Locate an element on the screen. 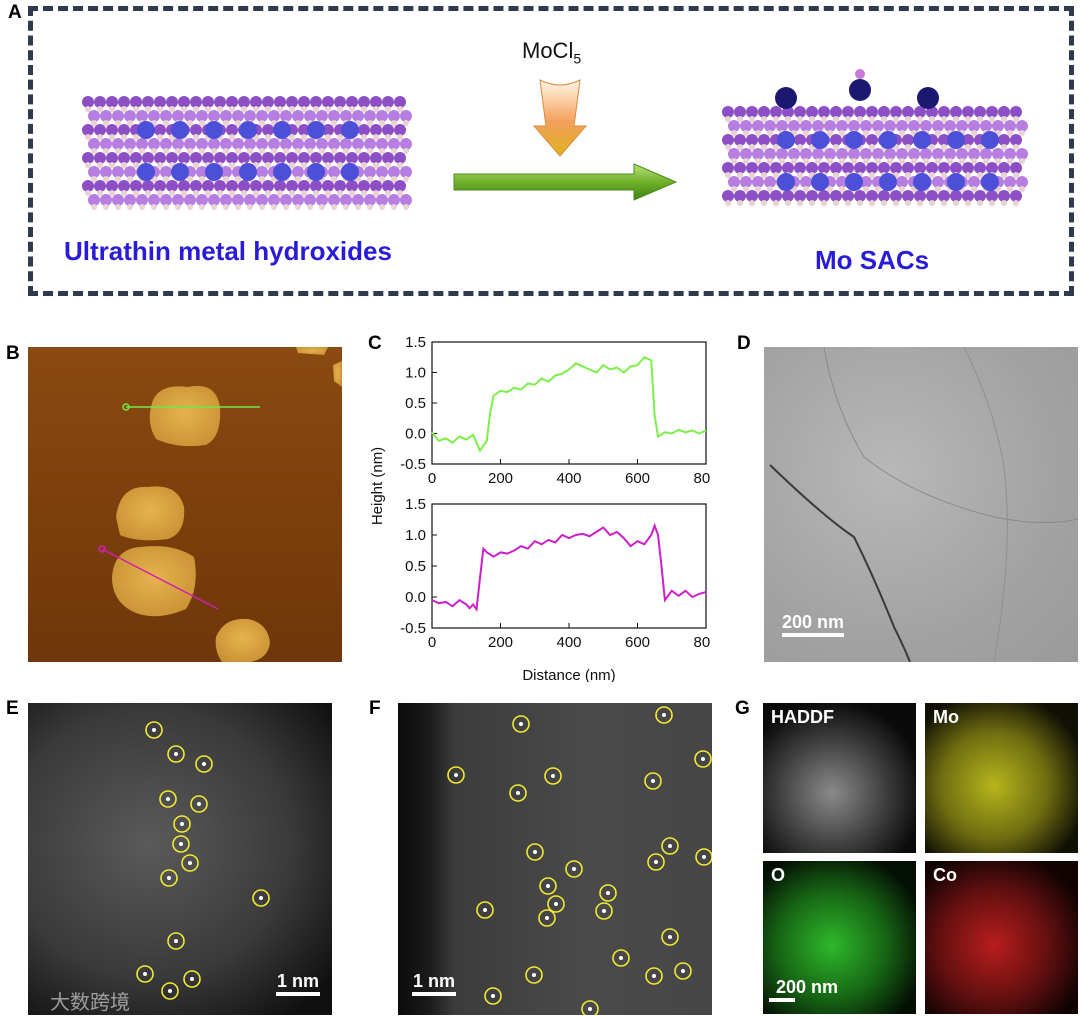  panel-letter-e: E is located at coordinates (12, 708).